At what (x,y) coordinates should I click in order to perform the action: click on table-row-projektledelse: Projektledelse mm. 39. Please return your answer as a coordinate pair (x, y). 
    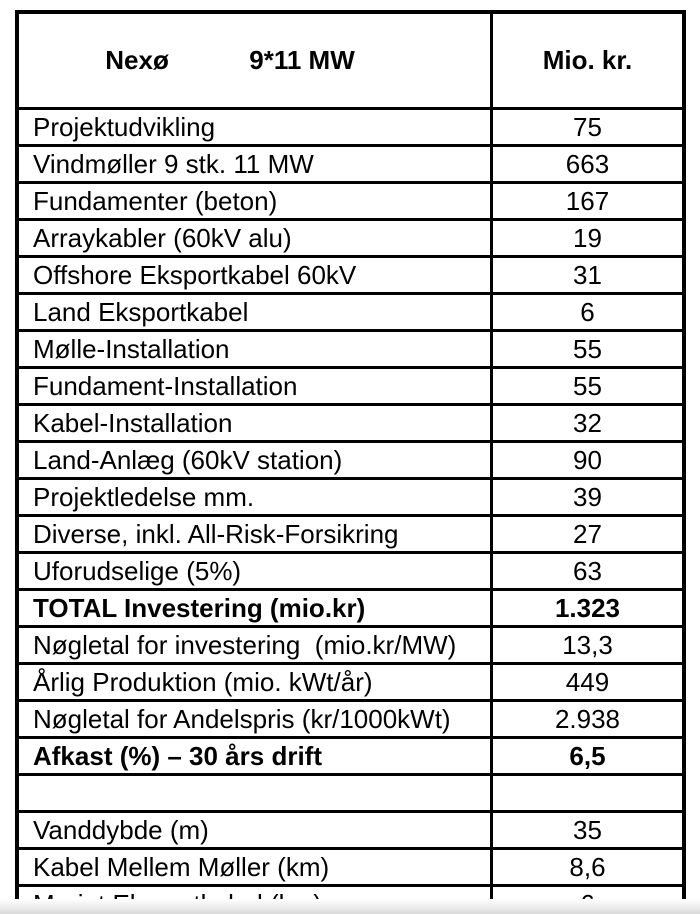
    Looking at the image, I should click on (350, 497).